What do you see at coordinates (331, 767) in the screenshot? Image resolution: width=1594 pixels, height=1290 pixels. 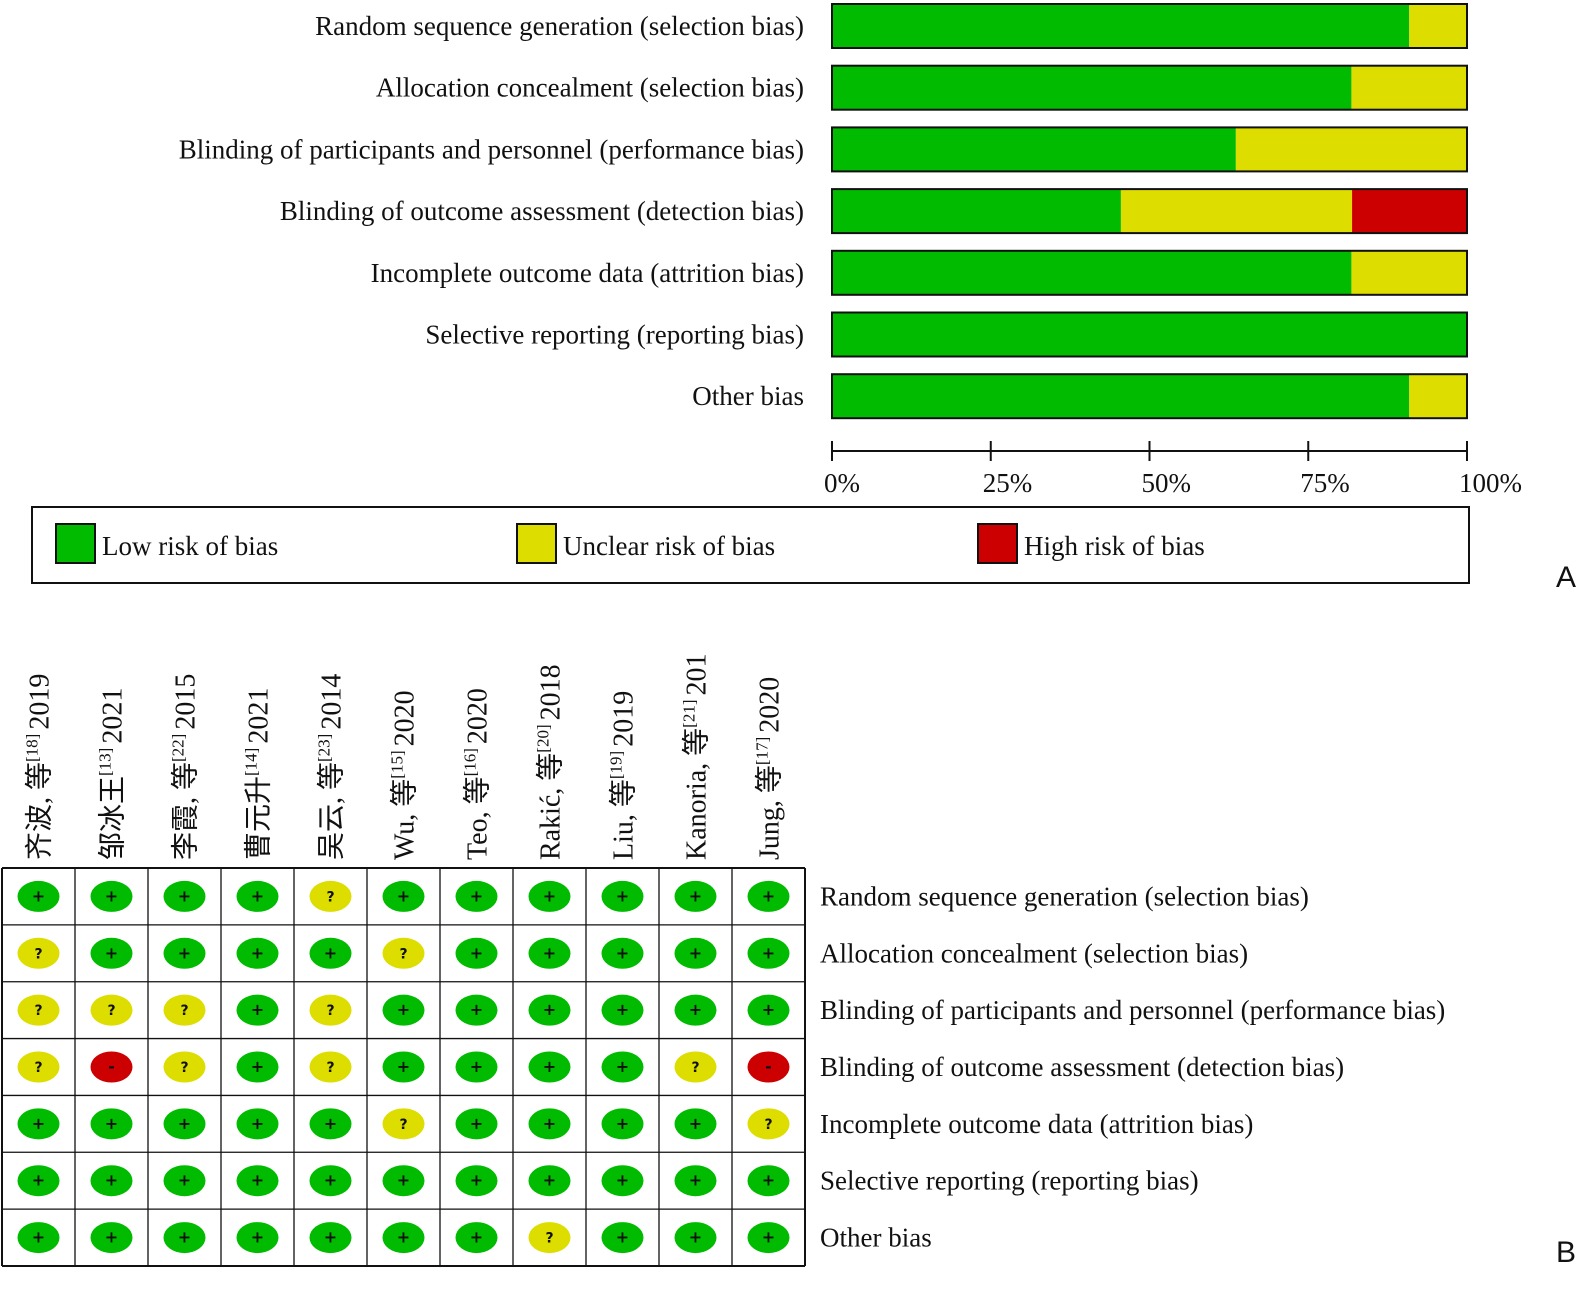 I see `study-label: 吴云, 等[23] 2014` at bounding box center [331, 767].